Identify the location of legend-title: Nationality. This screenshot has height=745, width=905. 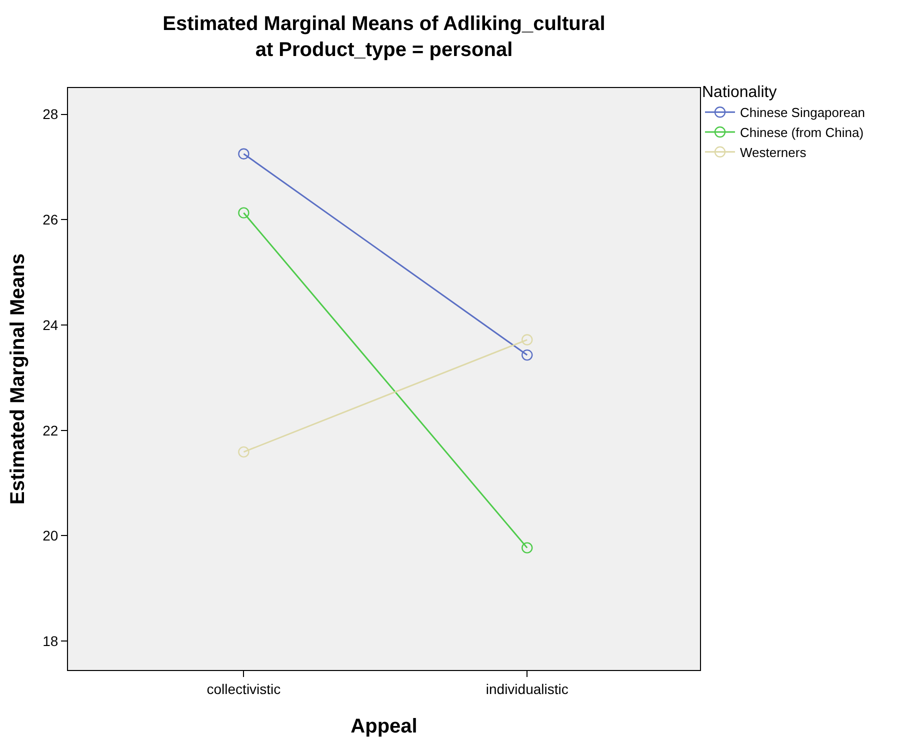
(739, 93).